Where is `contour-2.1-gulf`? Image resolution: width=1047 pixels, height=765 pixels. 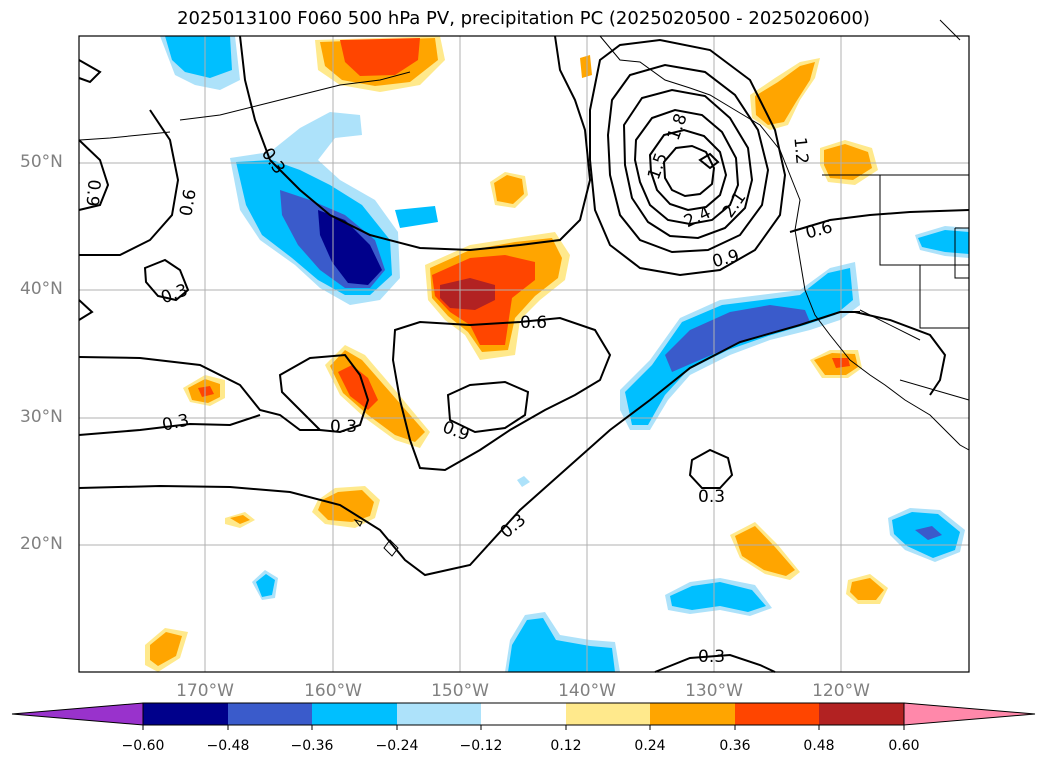
contour-2.1-gulf is located at coordinates (688, 170).